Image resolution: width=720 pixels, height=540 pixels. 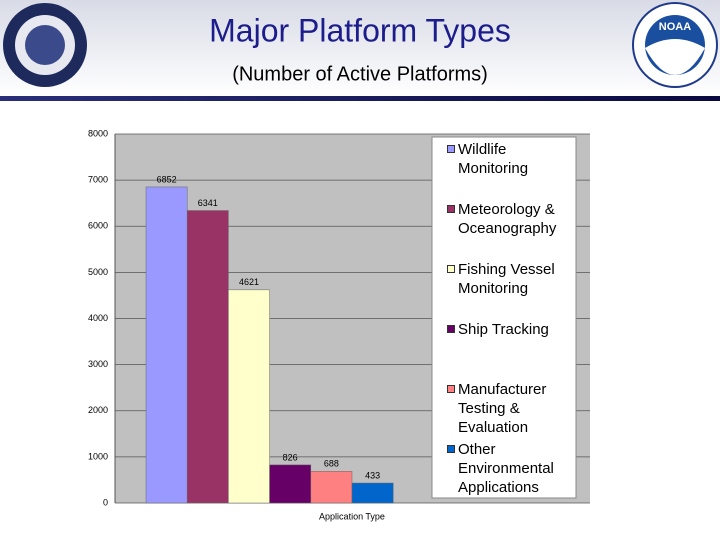 What do you see at coordinates (249, 282) in the screenshot?
I see `data-label: 4621` at bounding box center [249, 282].